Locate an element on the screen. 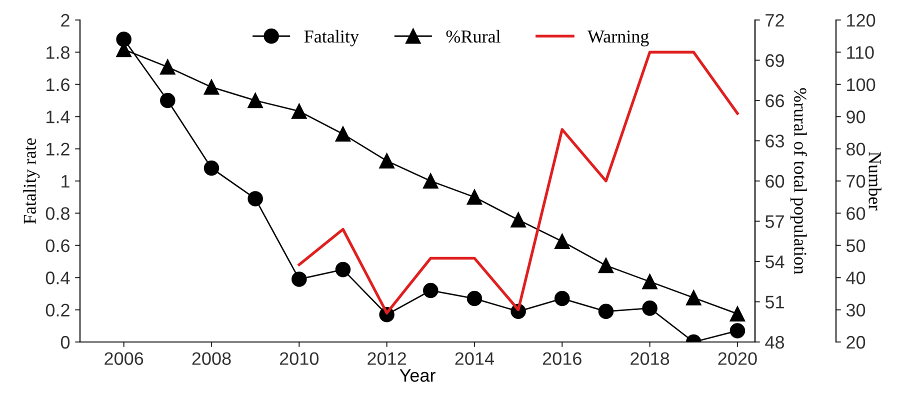 Image resolution: width=911 pixels, height=403 pixels. x-tick-label: 2006 is located at coordinates (124, 358).